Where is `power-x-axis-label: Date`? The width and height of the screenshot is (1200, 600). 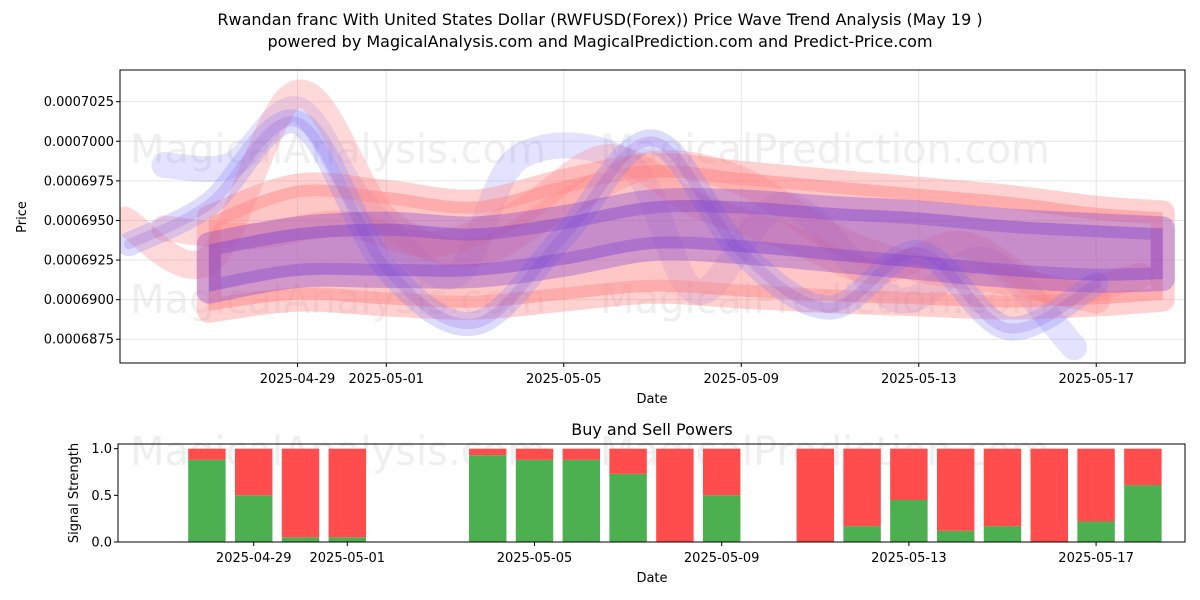 power-x-axis-label: Date is located at coordinates (651, 578).